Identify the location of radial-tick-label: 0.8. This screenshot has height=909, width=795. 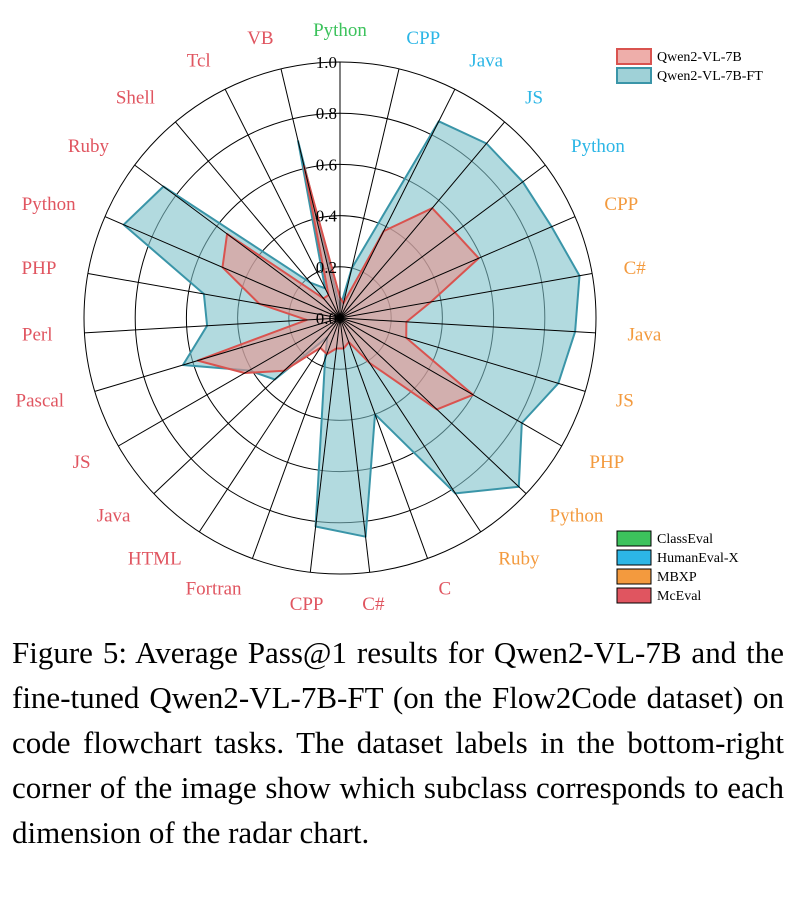
(326, 113).